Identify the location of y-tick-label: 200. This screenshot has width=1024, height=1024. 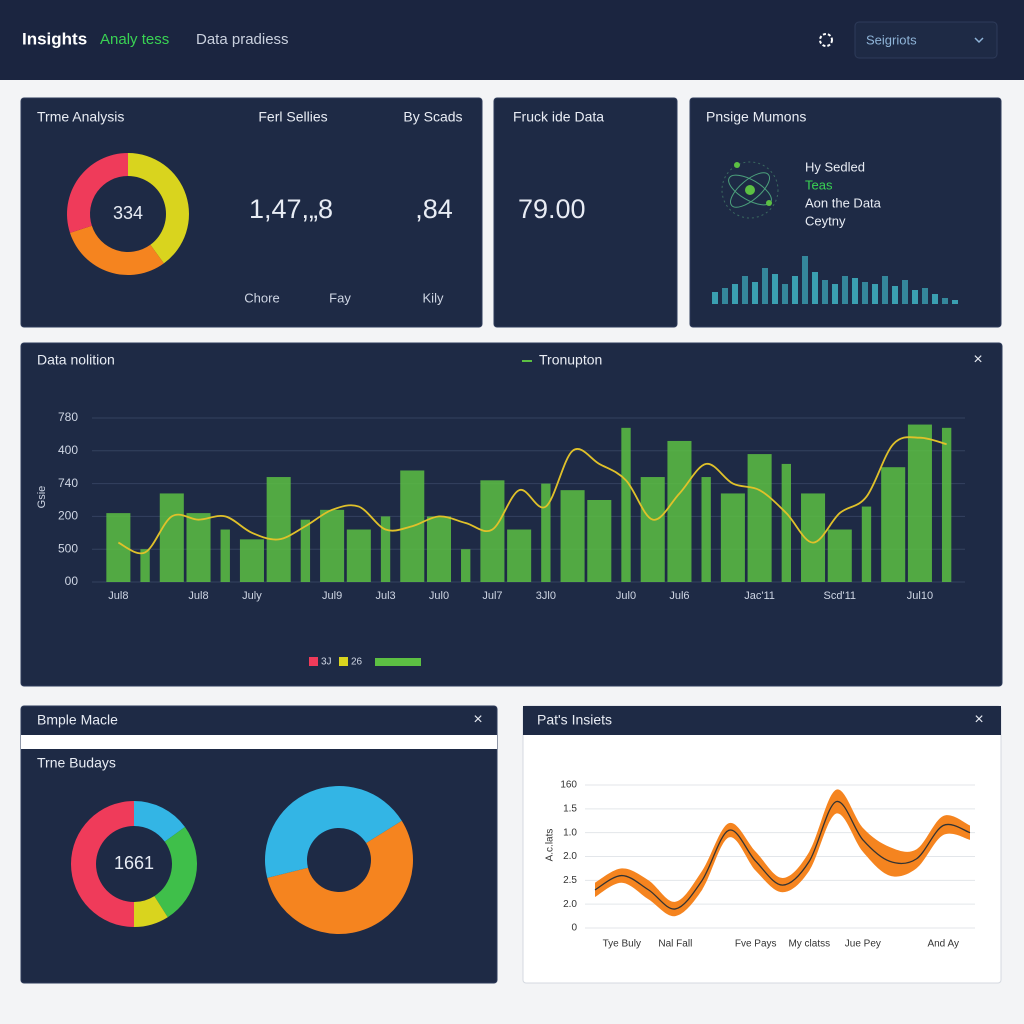
(68, 516).